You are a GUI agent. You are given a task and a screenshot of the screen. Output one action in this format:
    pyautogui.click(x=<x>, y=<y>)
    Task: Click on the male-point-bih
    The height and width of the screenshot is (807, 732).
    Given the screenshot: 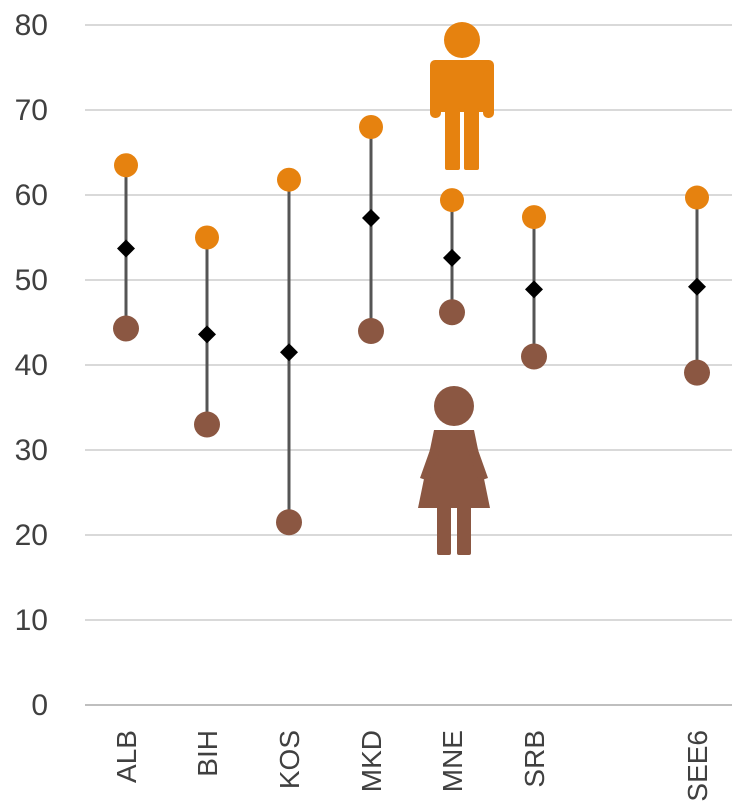 What is the action you would take?
    pyautogui.click(x=207, y=237)
    